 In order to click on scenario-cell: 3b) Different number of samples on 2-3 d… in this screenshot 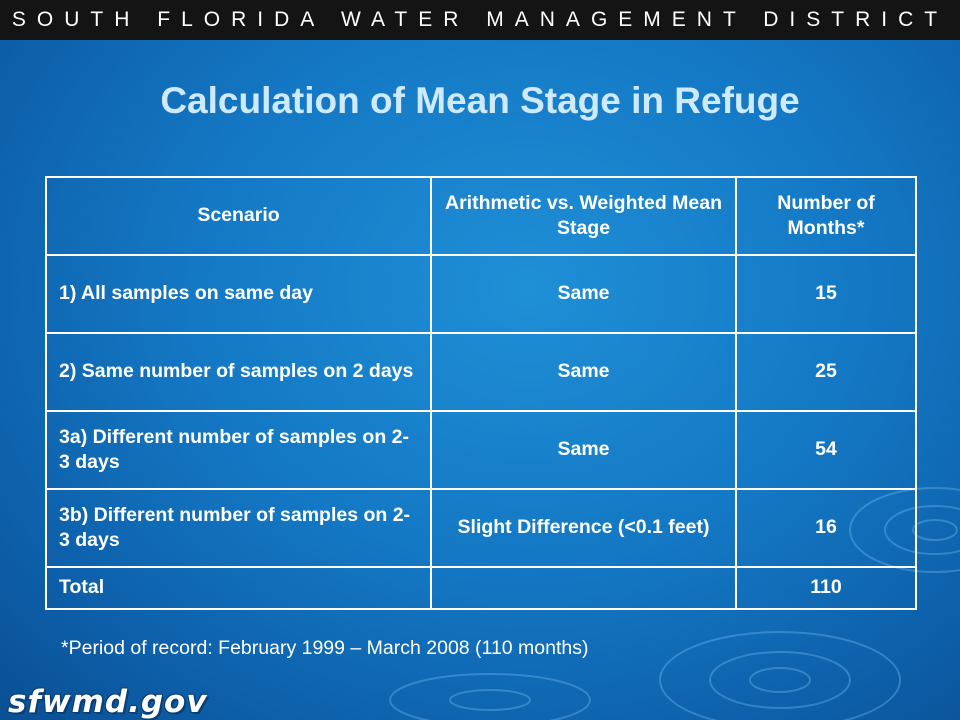, I will do `click(238, 528)`.